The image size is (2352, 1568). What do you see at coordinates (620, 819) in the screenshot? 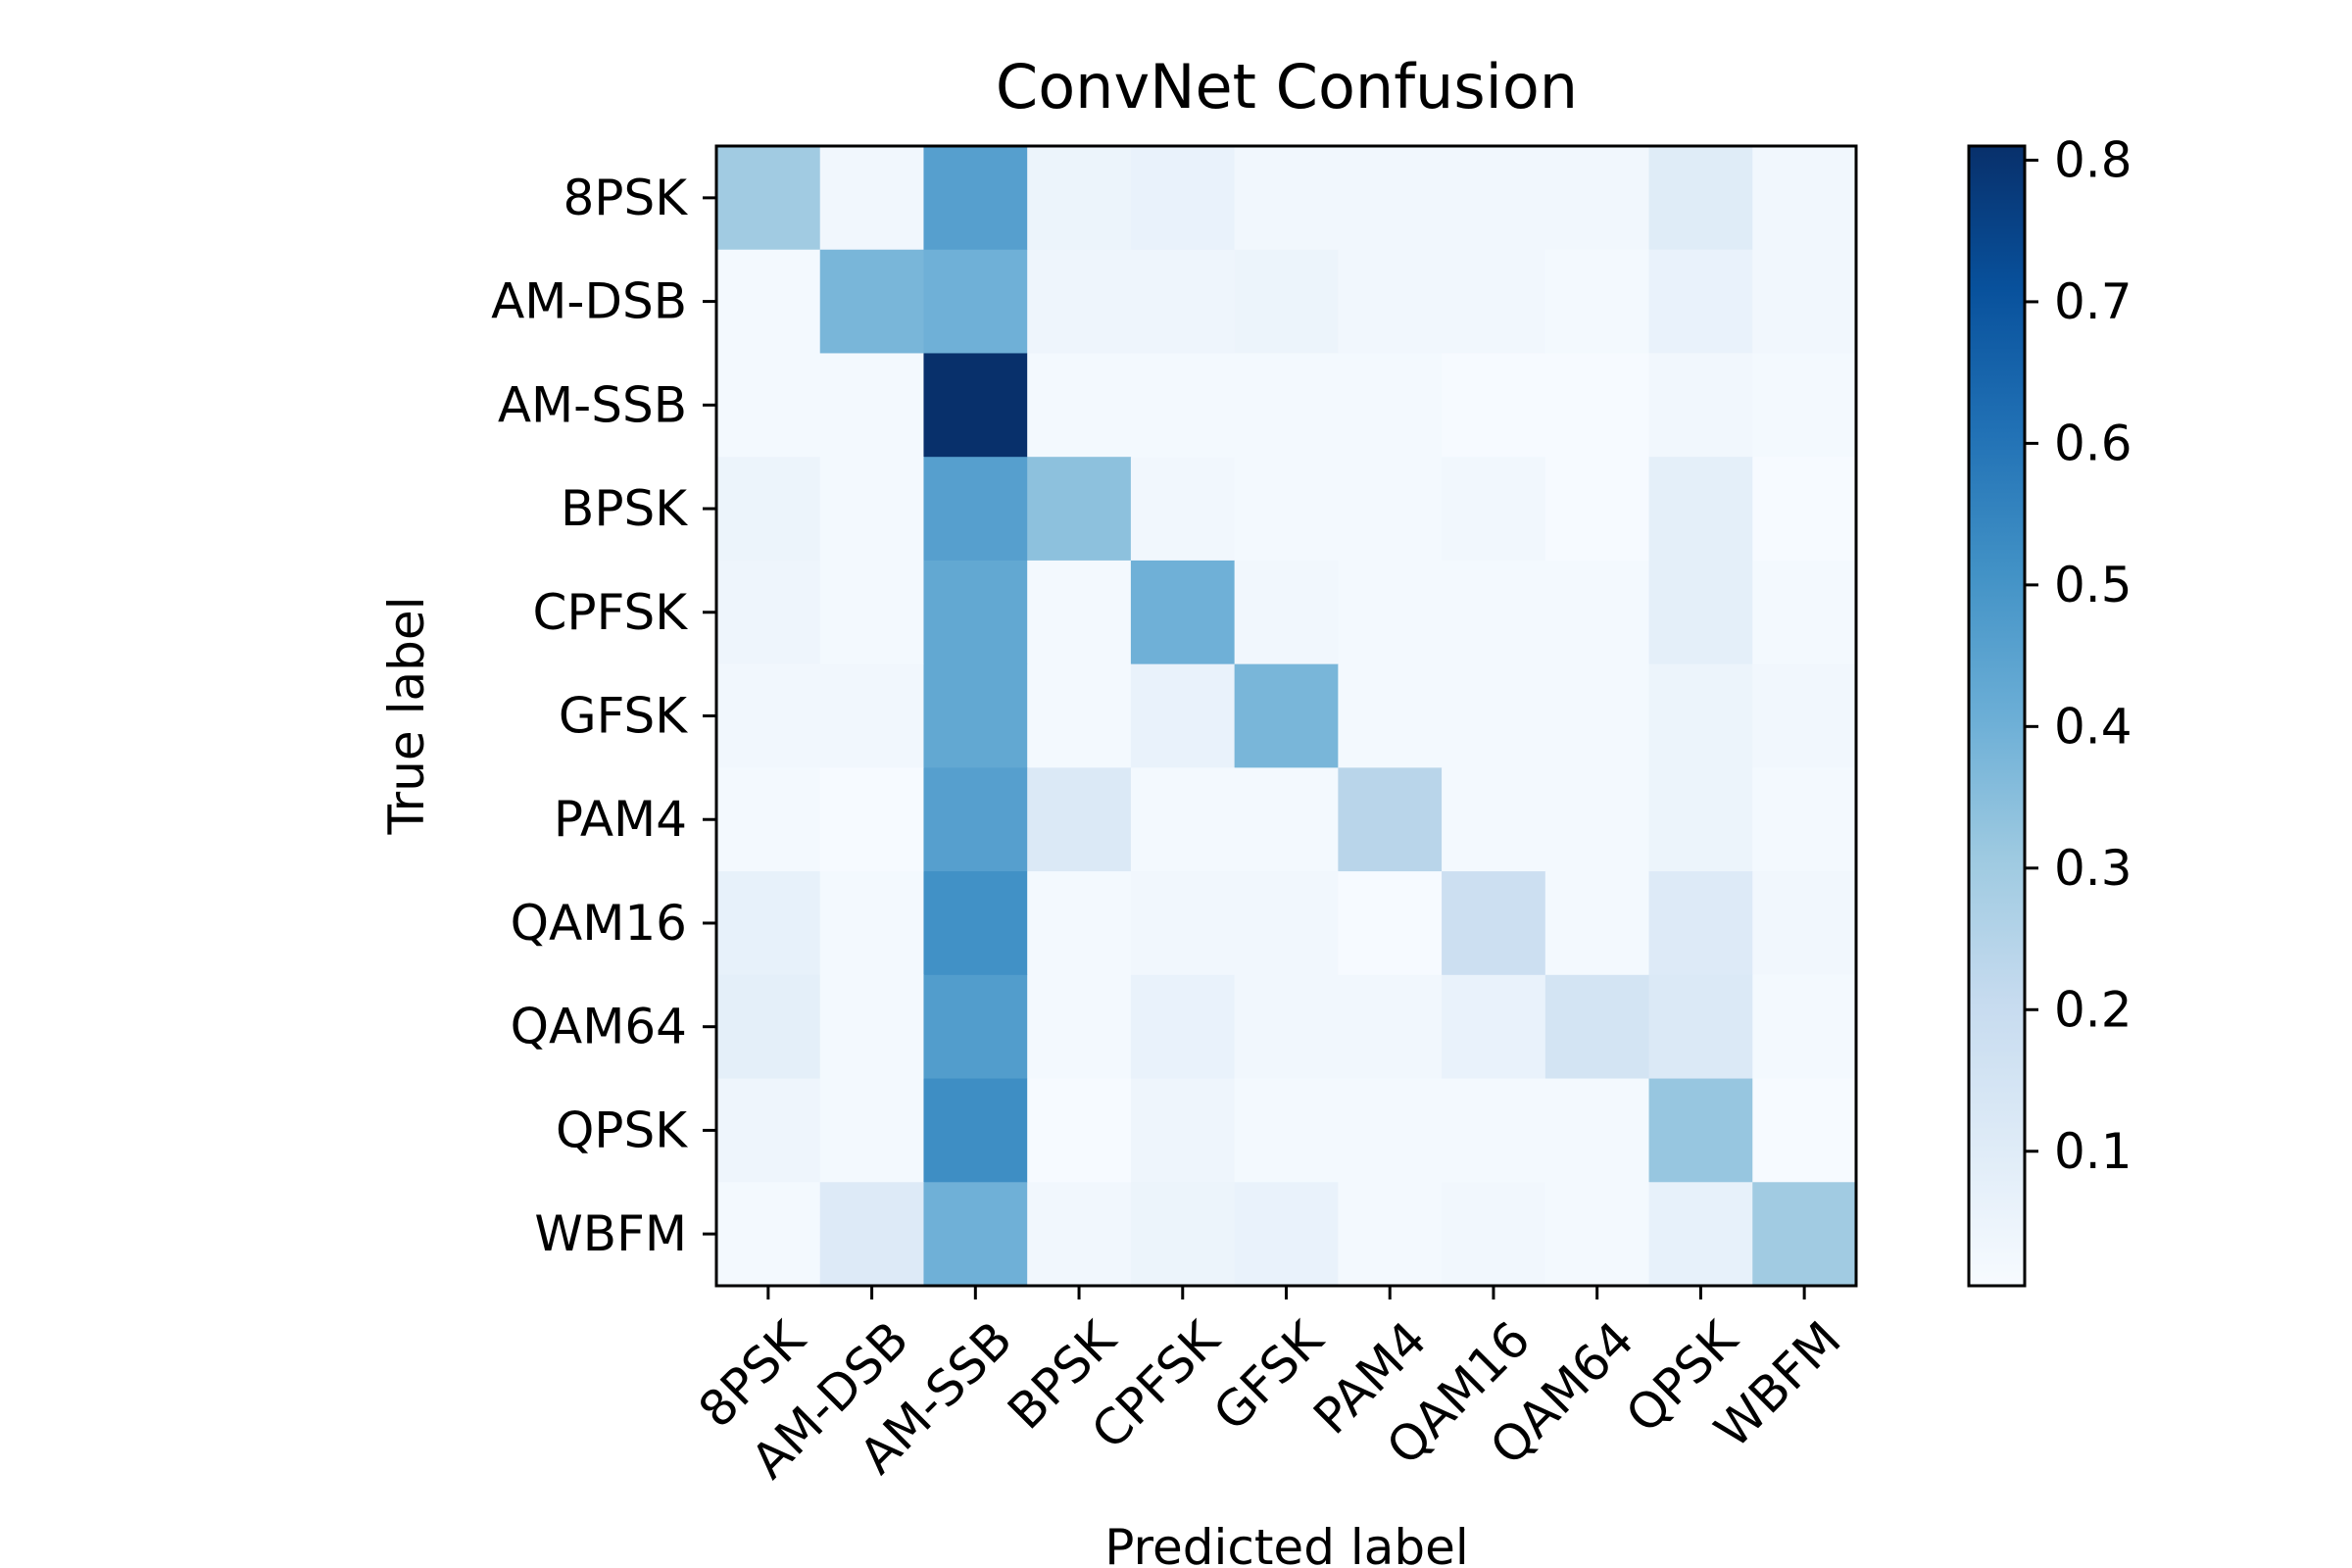
I see `y-tick-label: PAM4` at bounding box center [620, 819].